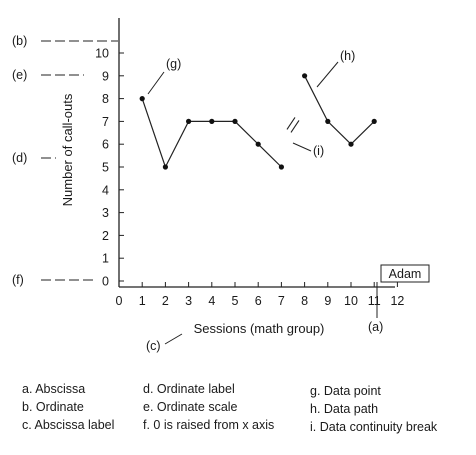 The image size is (476, 455). Describe the element at coordinates (374, 427) in the screenshot. I see `legend-key-item: i. Data continuity break` at that location.